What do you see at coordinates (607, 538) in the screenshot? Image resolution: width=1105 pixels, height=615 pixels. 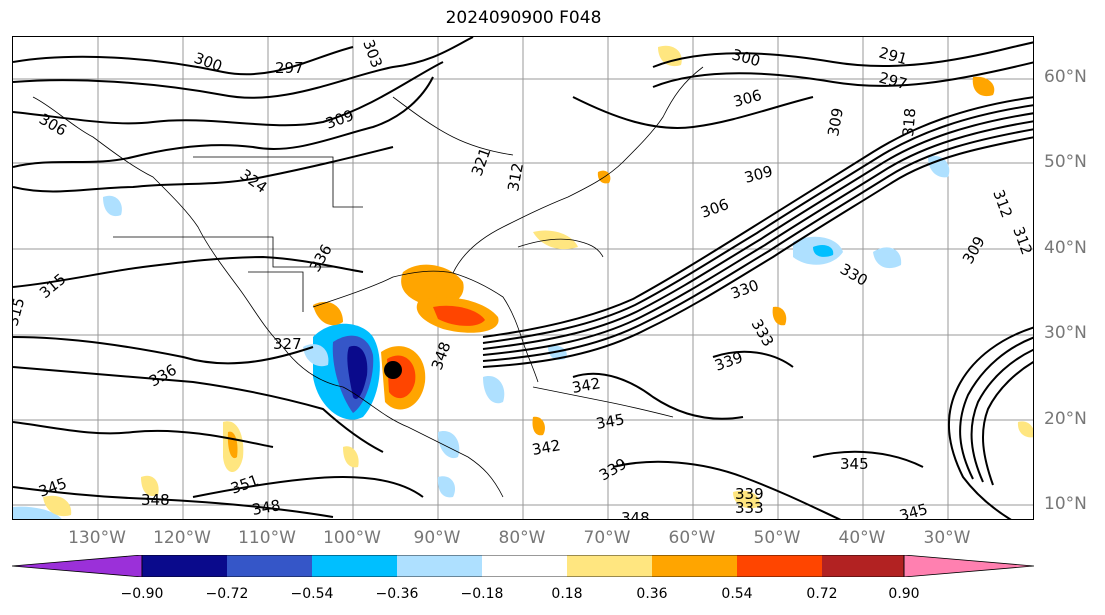 I see `lon-label-70w: 70°W` at bounding box center [607, 538].